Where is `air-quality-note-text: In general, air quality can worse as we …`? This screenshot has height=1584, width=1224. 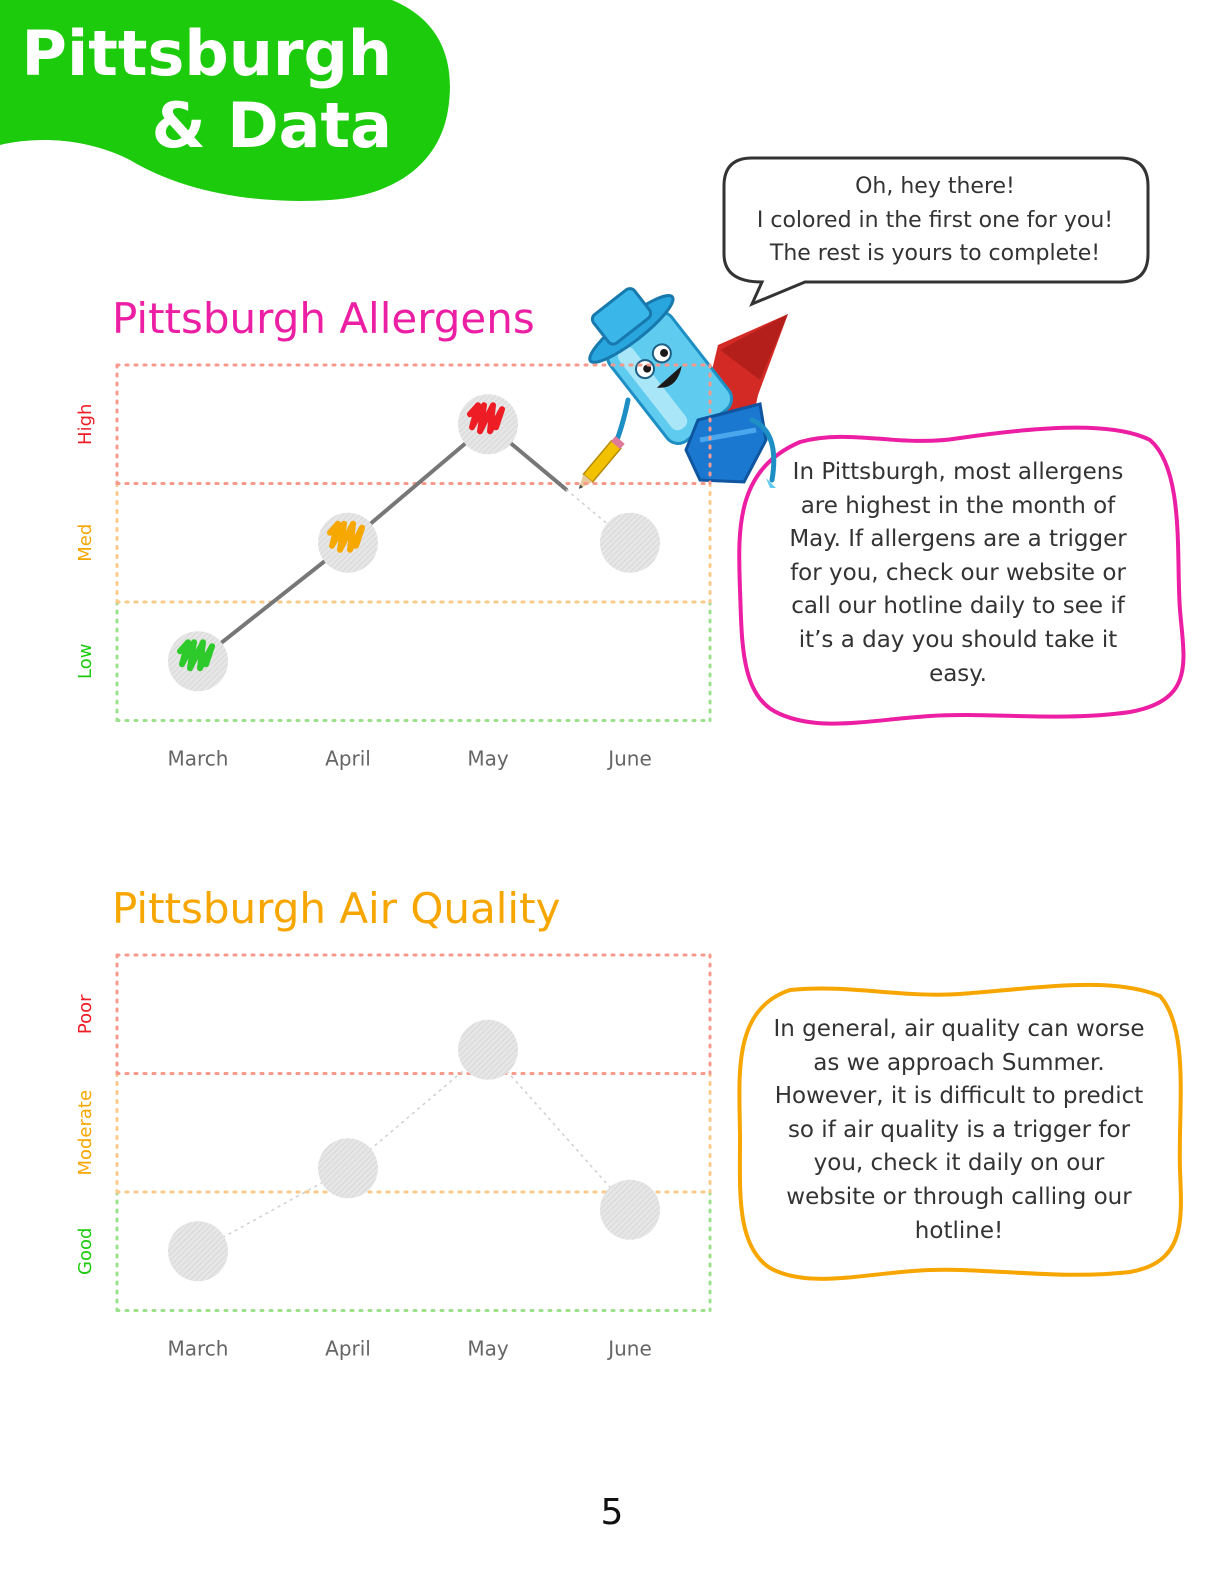
air-quality-note-text: In general, air quality can worse as we … is located at coordinates (959, 1130).